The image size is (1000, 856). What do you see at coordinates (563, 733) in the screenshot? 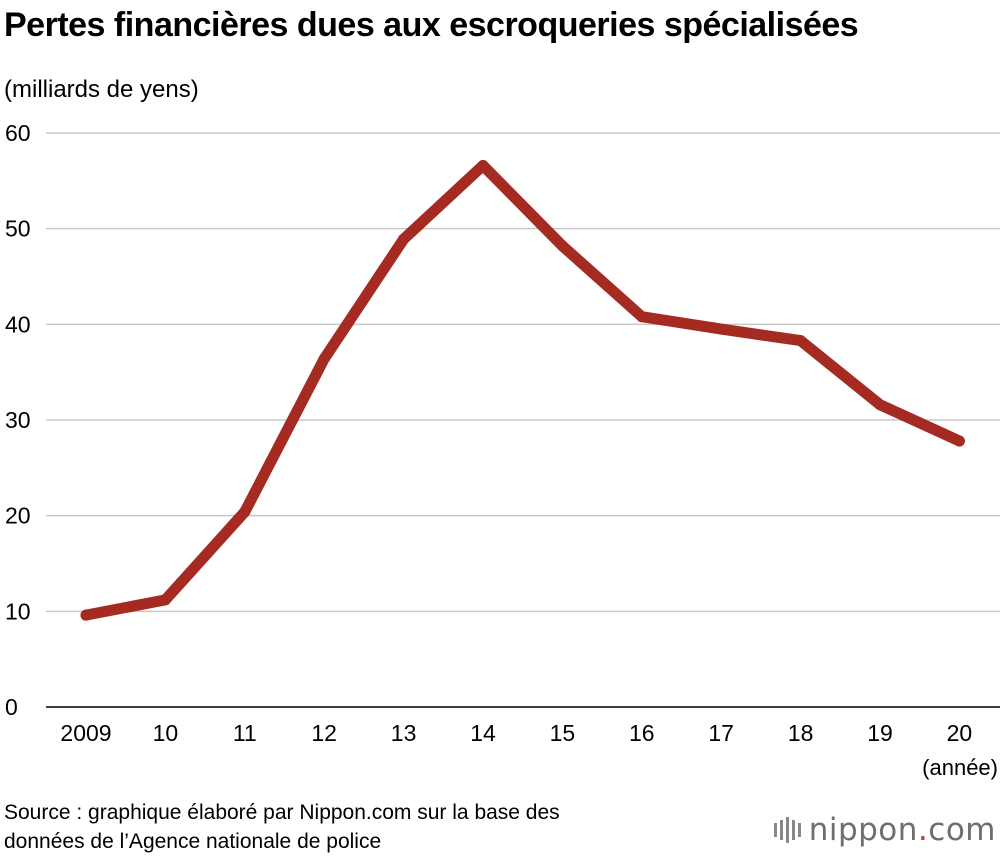
I see `x-tick-label: 15` at bounding box center [563, 733].